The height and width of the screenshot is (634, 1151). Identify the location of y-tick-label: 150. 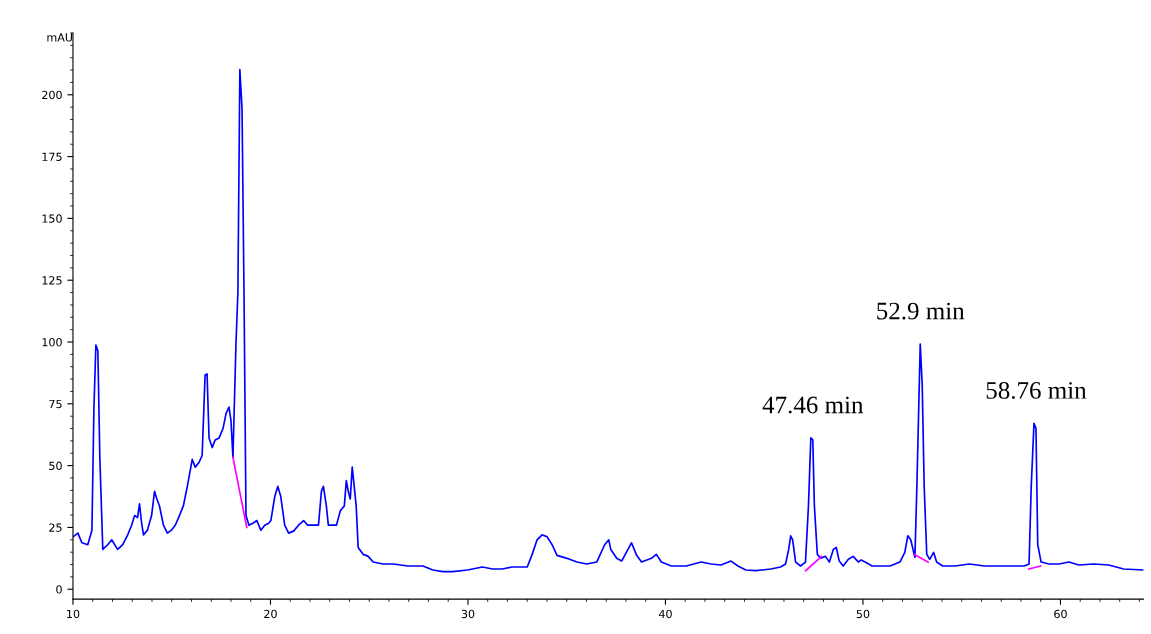
(52, 218).